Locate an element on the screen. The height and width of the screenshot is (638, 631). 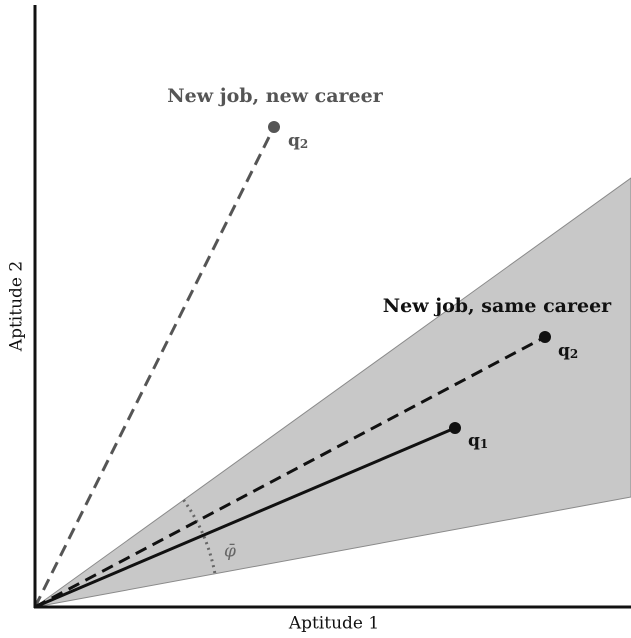
point-q2-new is located at coordinates (274, 127).